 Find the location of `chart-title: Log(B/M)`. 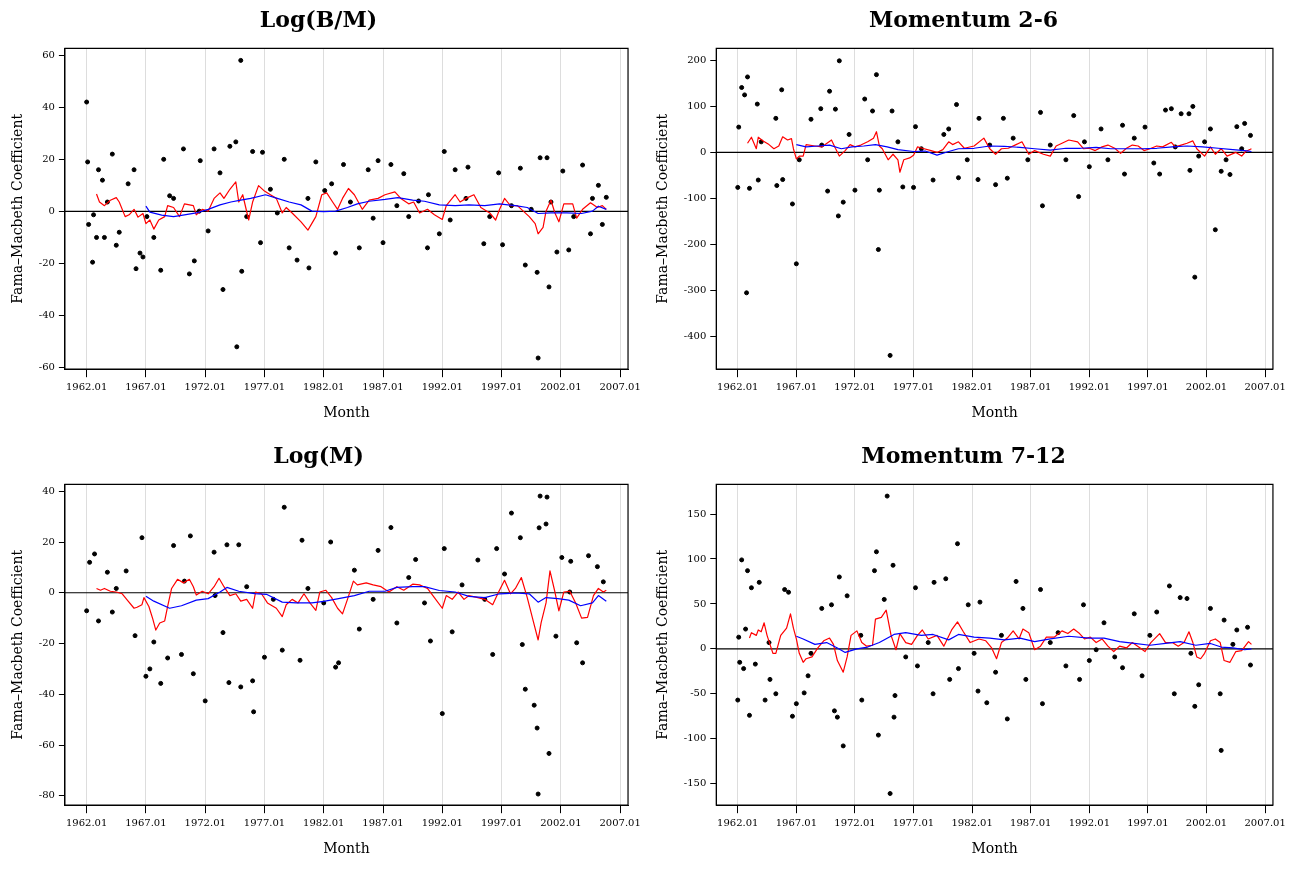

chart-title: Log(B/M) is located at coordinates (318, 18).